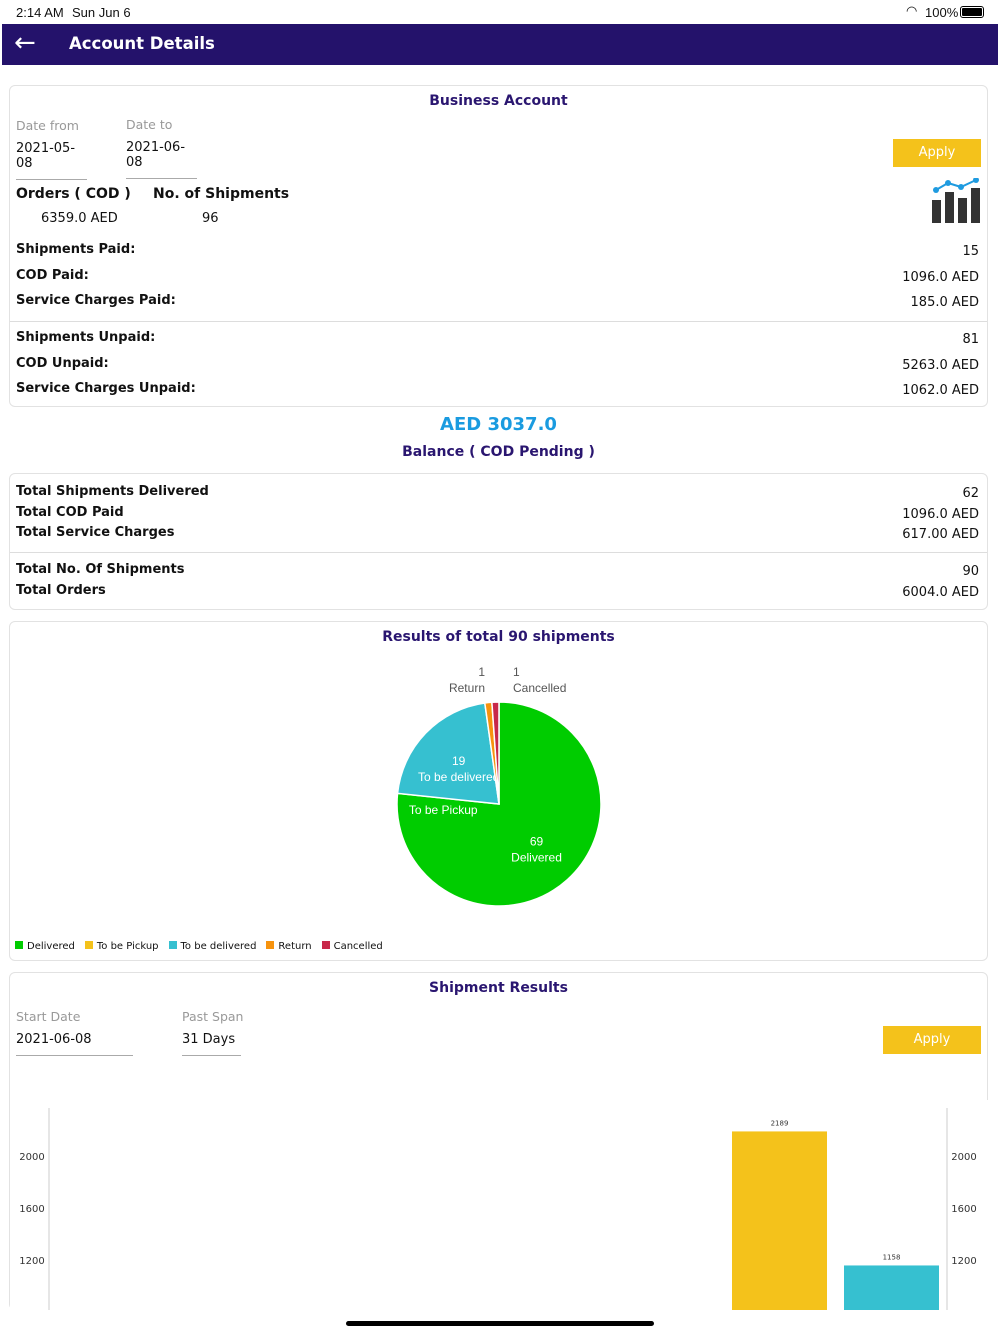 This screenshot has height=1334, width=1000. What do you see at coordinates (31, 1261) in the screenshot?
I see `y-tick-left: 1200` at bounding box center [31, 1261].